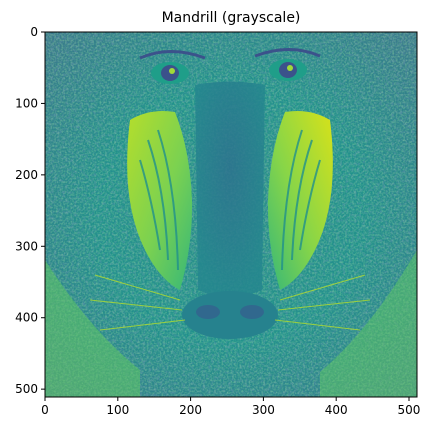 Image resolution: width=430 pixels, height=433 pixels. I want to click on x-tick-label: 100, so click(117, 410).